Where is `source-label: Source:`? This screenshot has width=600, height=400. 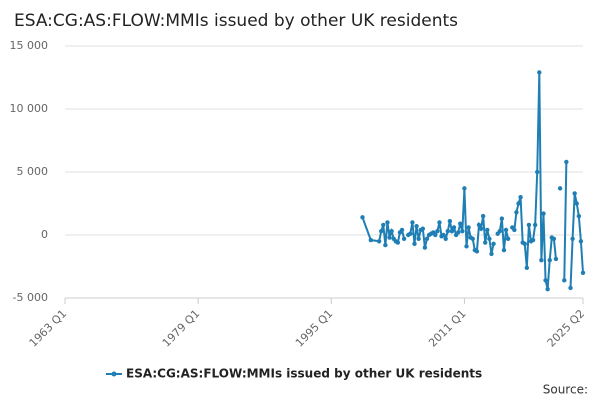 source-label: Source: is located at coordinates (565, 390).